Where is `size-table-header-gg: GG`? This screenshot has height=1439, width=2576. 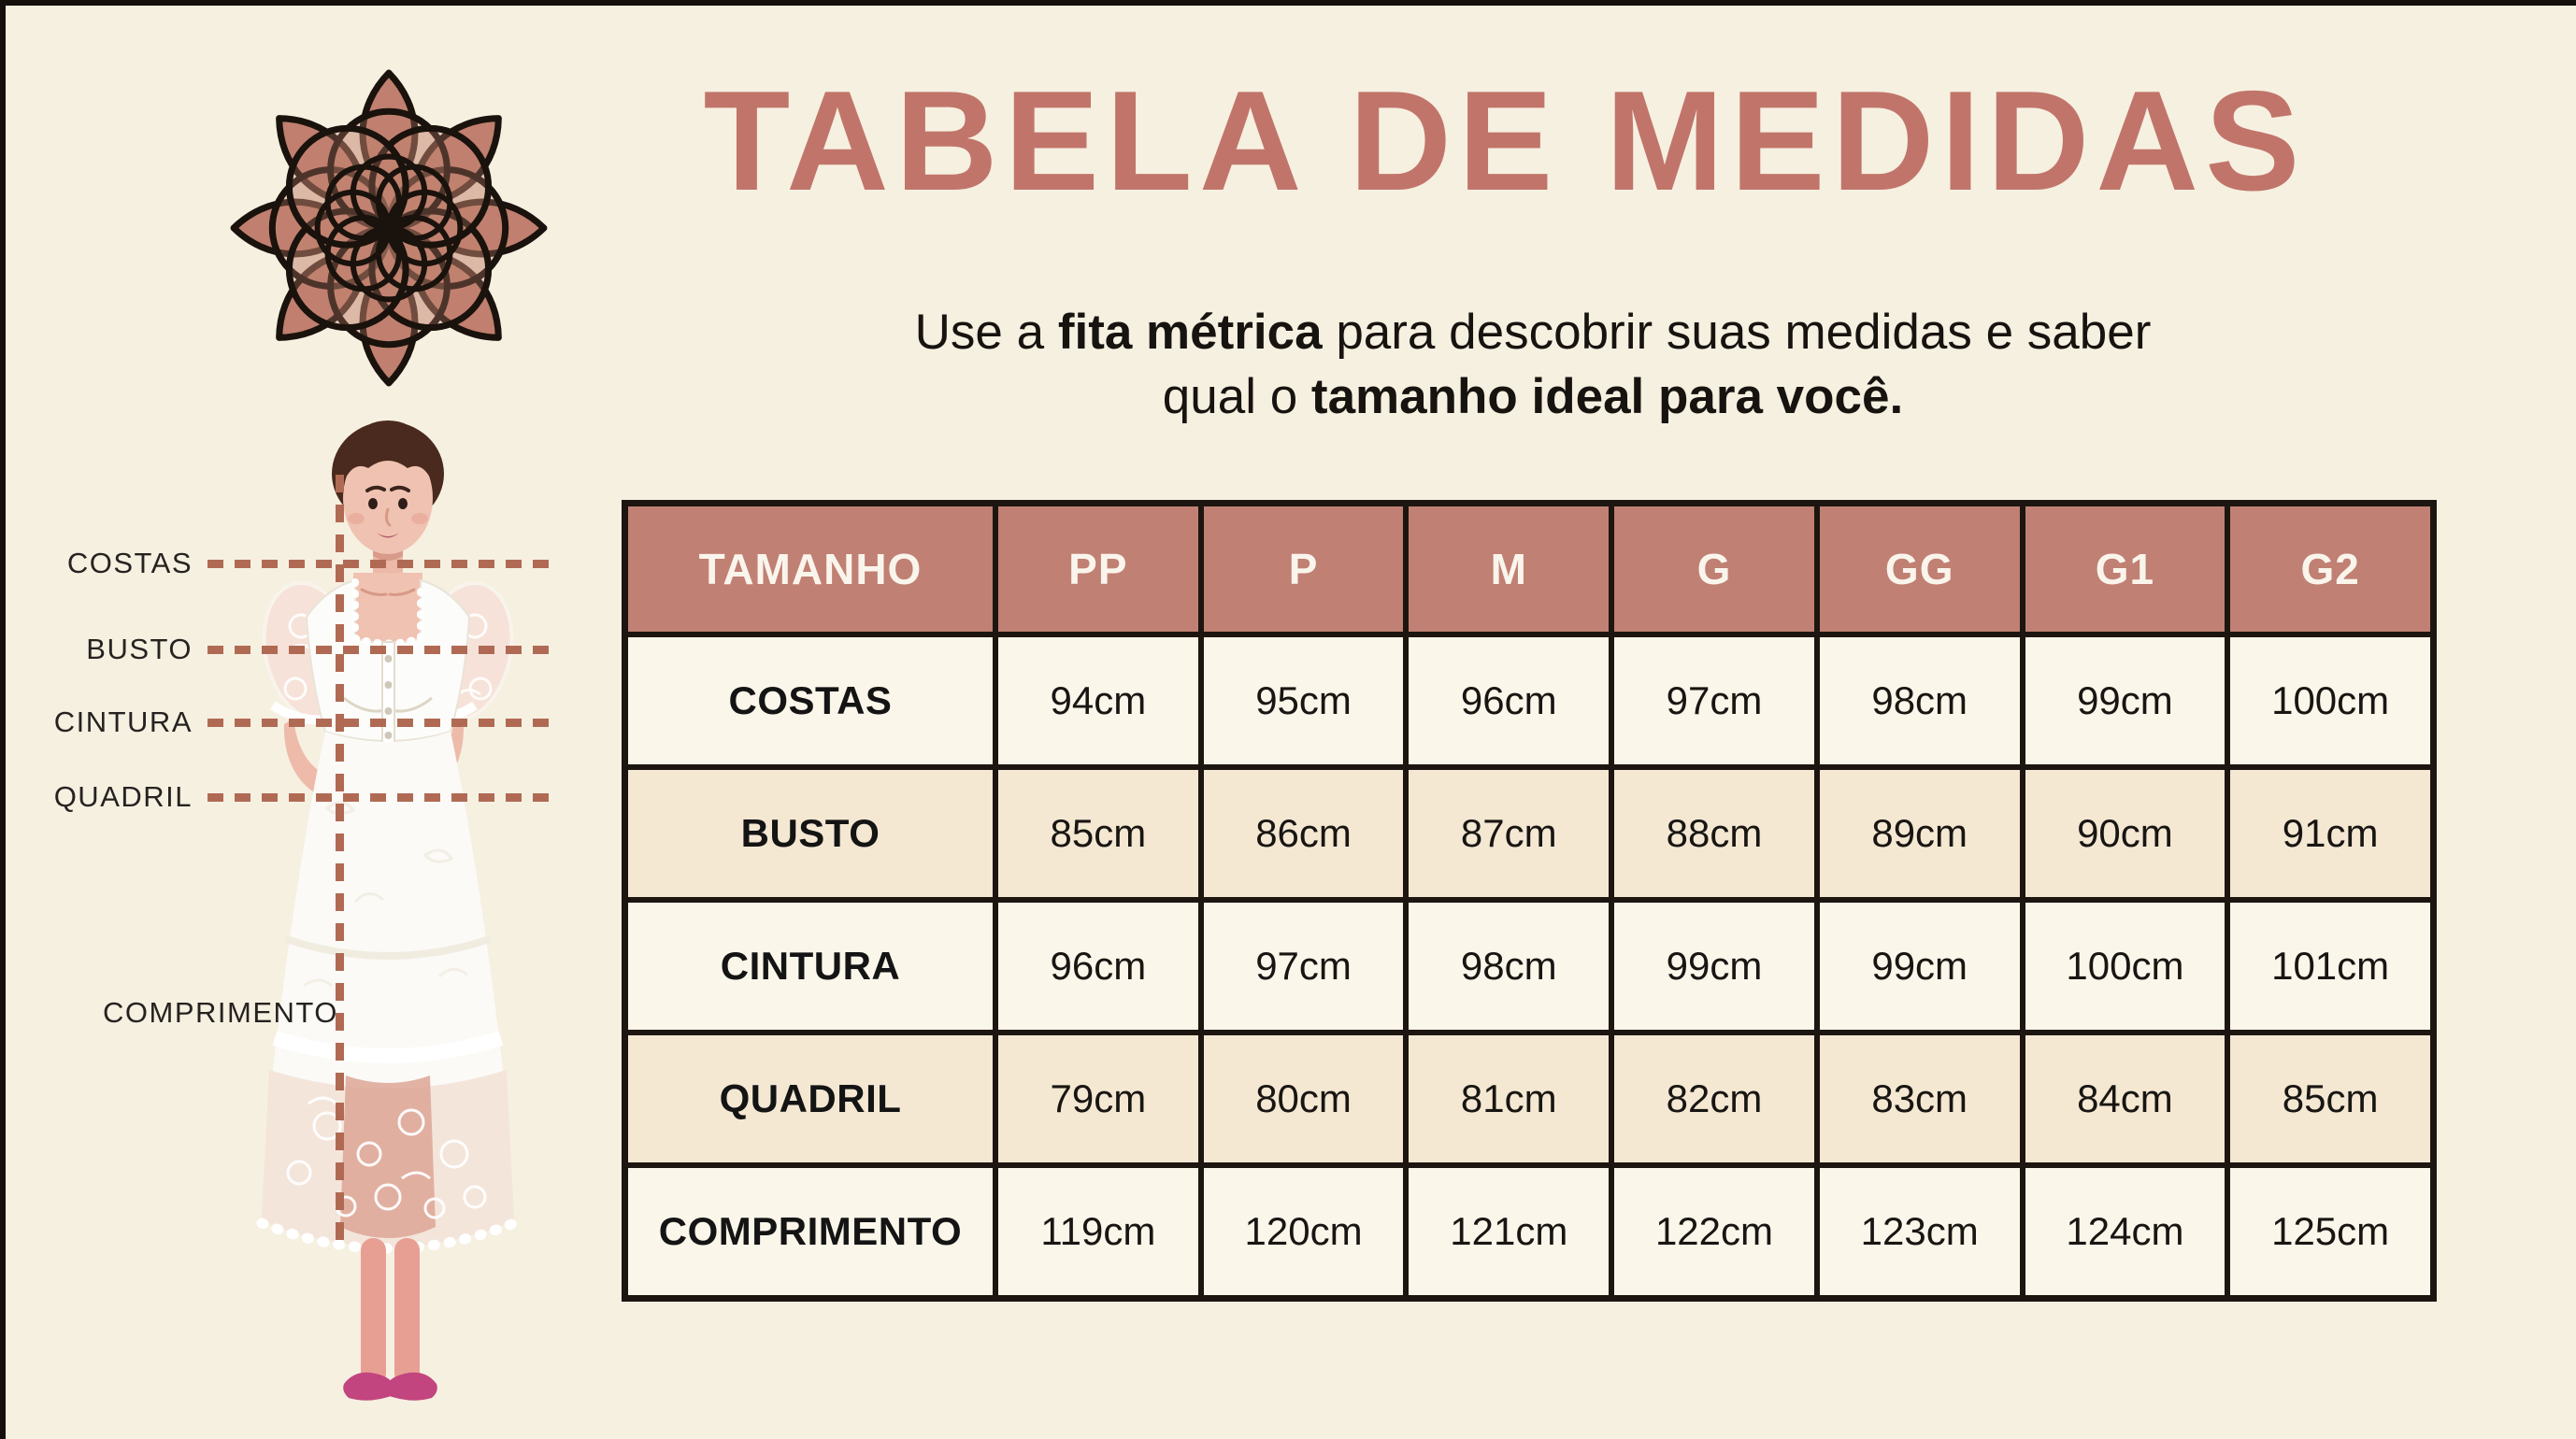 size-table-header-gg: GG is located at coordinates (1919, 569).